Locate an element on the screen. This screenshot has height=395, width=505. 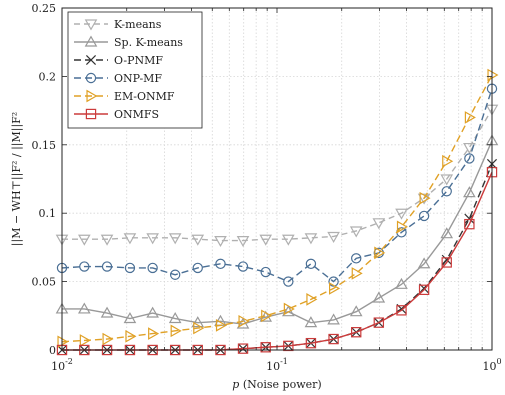
legend-item-sp-k-means: Sp. K-means is located at coordinates (128, 42).